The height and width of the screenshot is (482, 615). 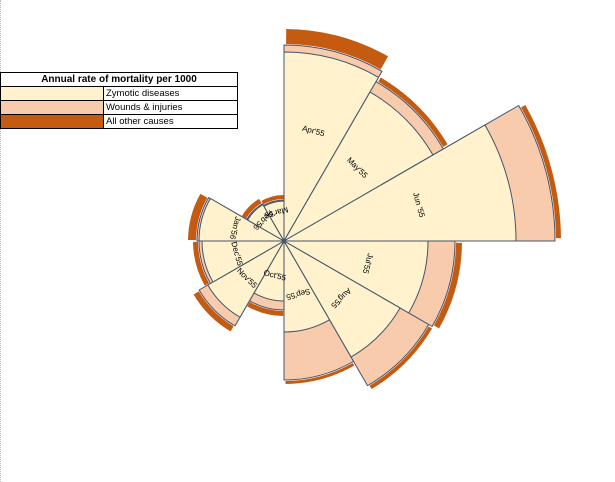 I want to click on legend-row-other: All other causes, so click(x=119, y=121).